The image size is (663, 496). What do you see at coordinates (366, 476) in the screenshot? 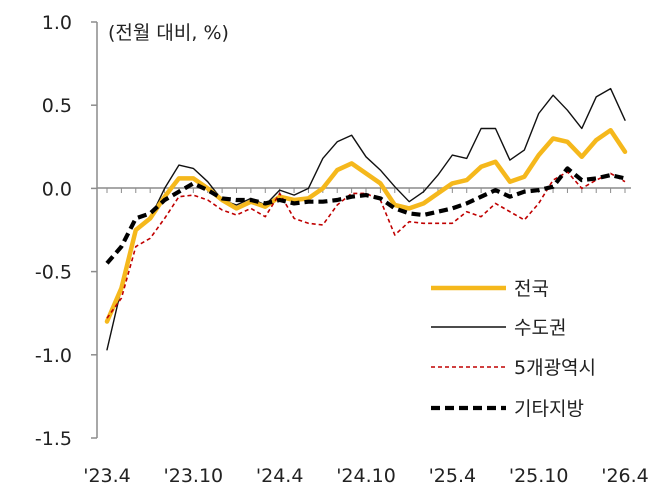
I see `x-tick-label: '24.10` at bounding box center [366, 476].